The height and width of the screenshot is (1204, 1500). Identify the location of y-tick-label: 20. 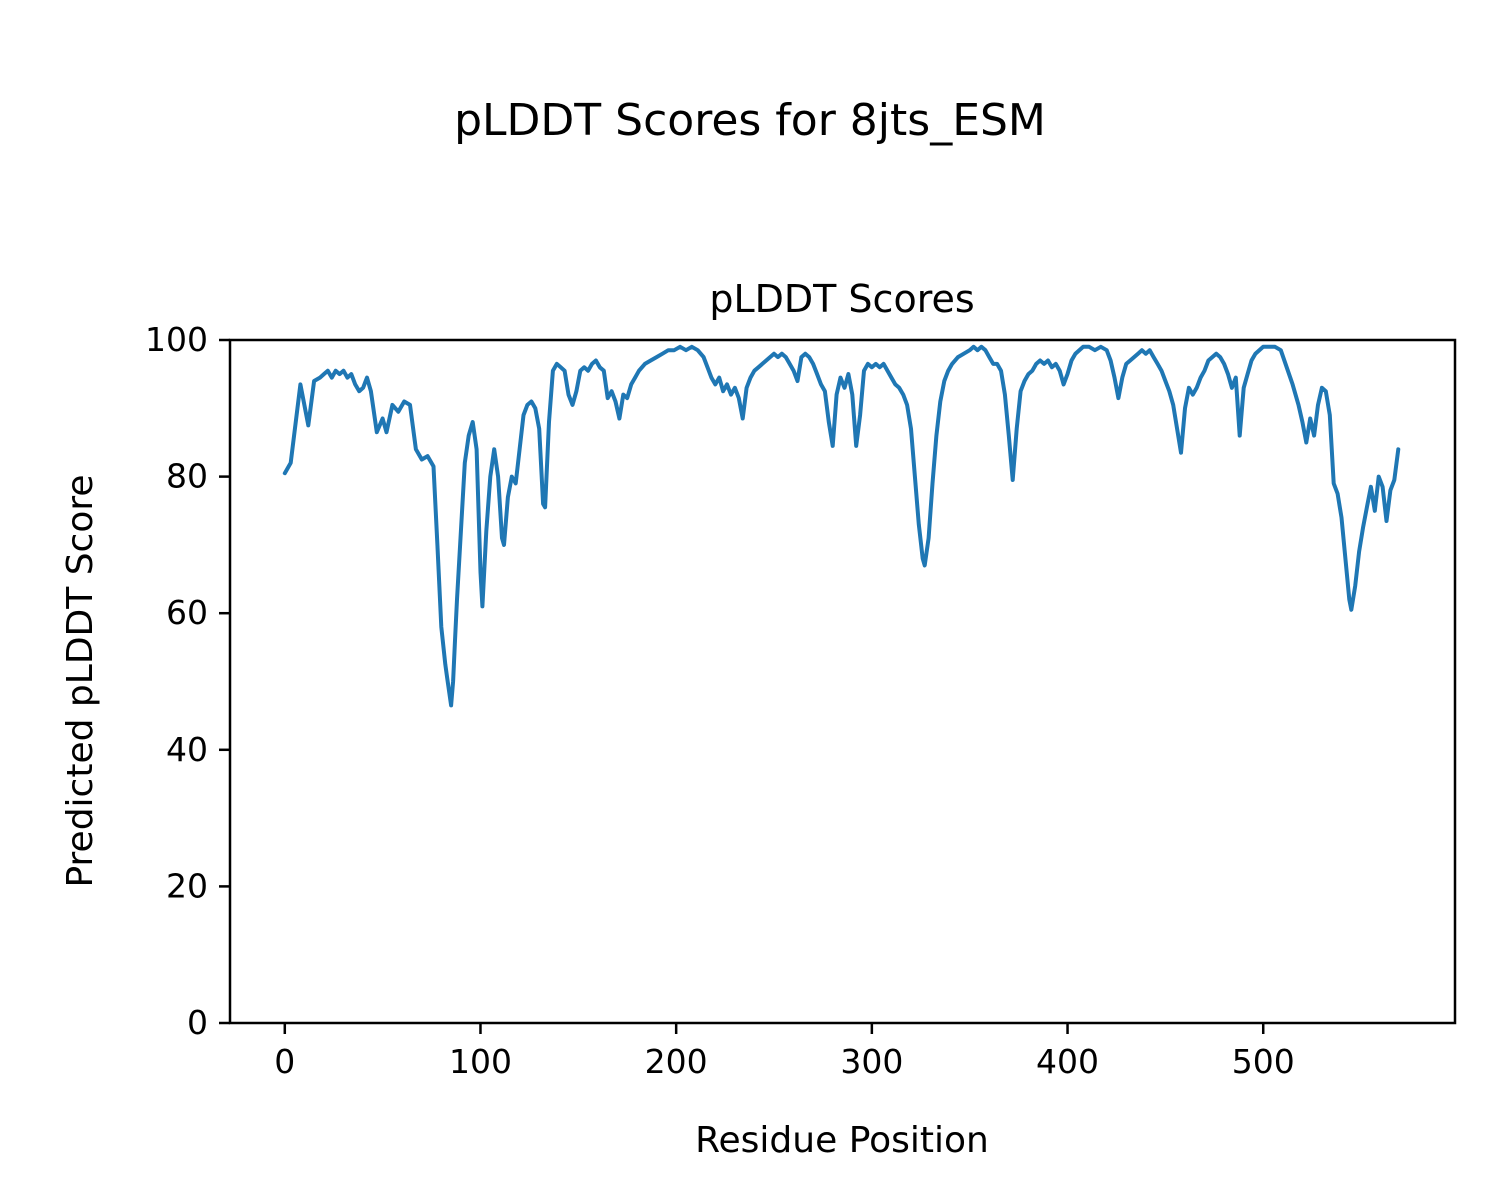
(187, 885).